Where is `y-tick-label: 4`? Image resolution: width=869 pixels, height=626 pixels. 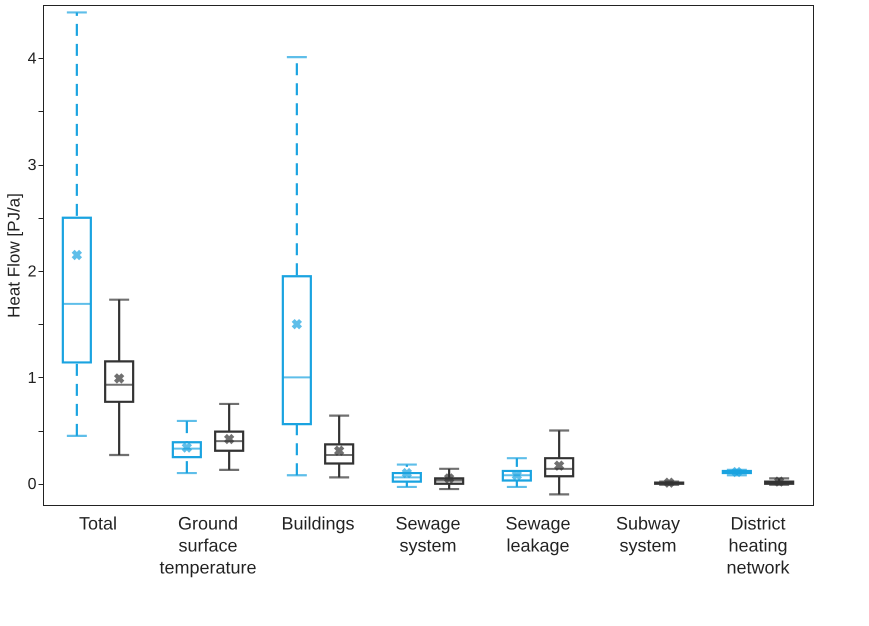 y-tick-label: 4 is located at coordinates (32, 59).